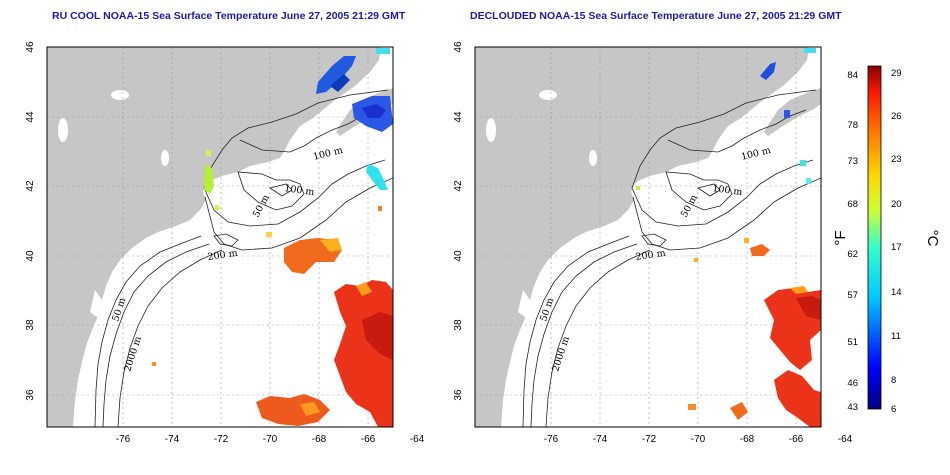 The image size is (950, 475). Describe the element at coordinates (852, 161) in the screenshot. I see `fahrenheit-tick: 73` at that location.